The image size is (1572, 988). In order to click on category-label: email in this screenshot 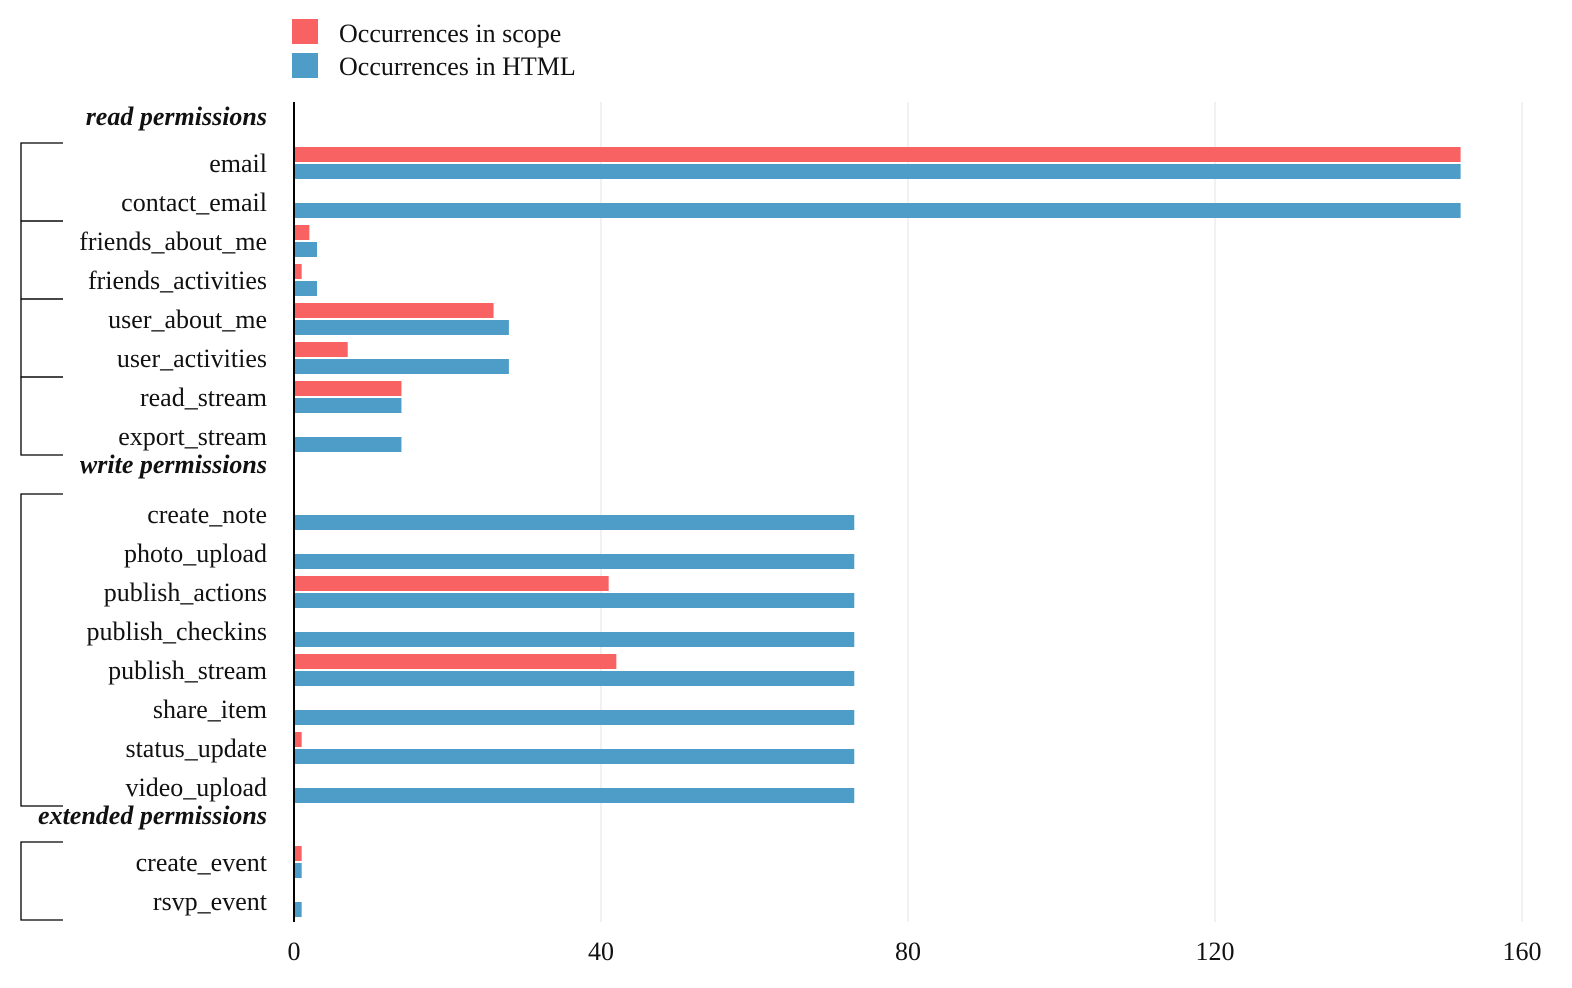, I will do `click(238, 163)`.